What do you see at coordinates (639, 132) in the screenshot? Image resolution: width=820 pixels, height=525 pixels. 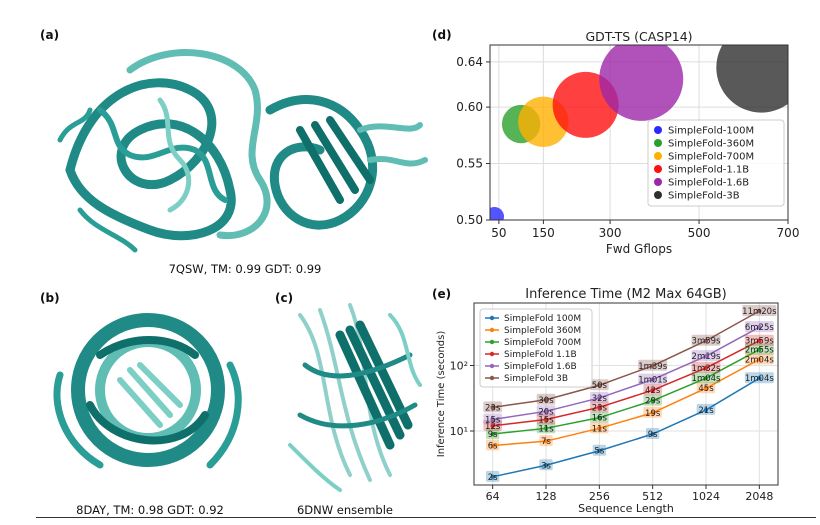 I see `chart-d-bubbles` at bounding box center [639, 132].